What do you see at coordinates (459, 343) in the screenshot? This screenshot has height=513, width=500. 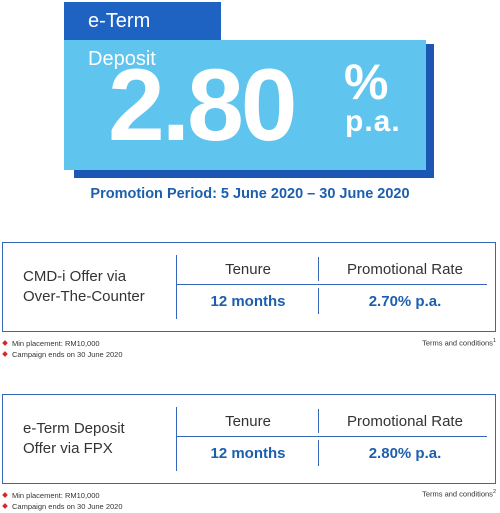 I see `terms-link: Terms and conditions1` at bounding box center [459, 343].